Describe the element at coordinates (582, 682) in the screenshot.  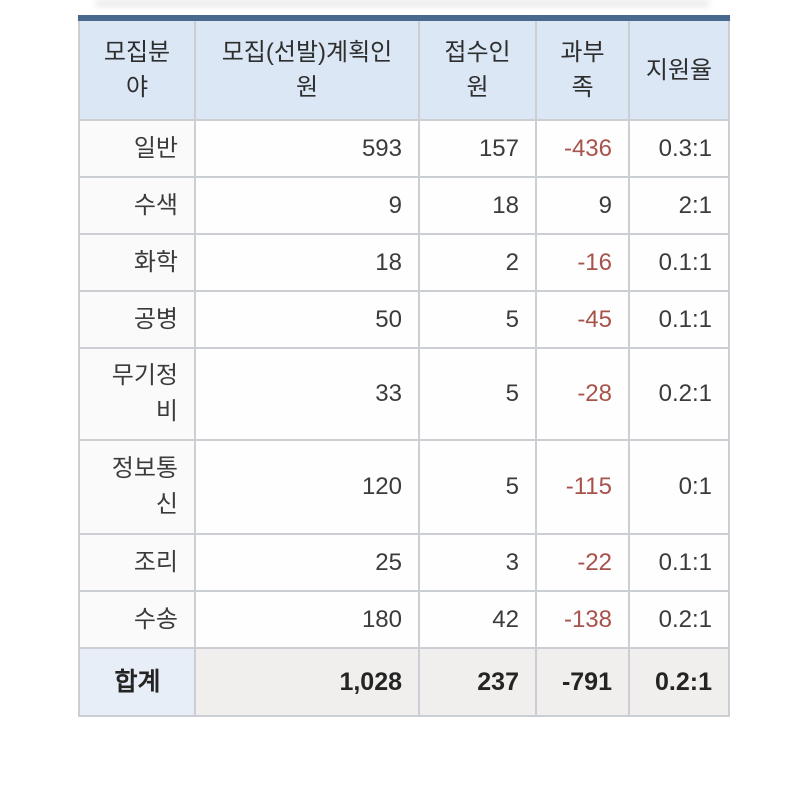
I see `total-diff-cell: -791` at that location.